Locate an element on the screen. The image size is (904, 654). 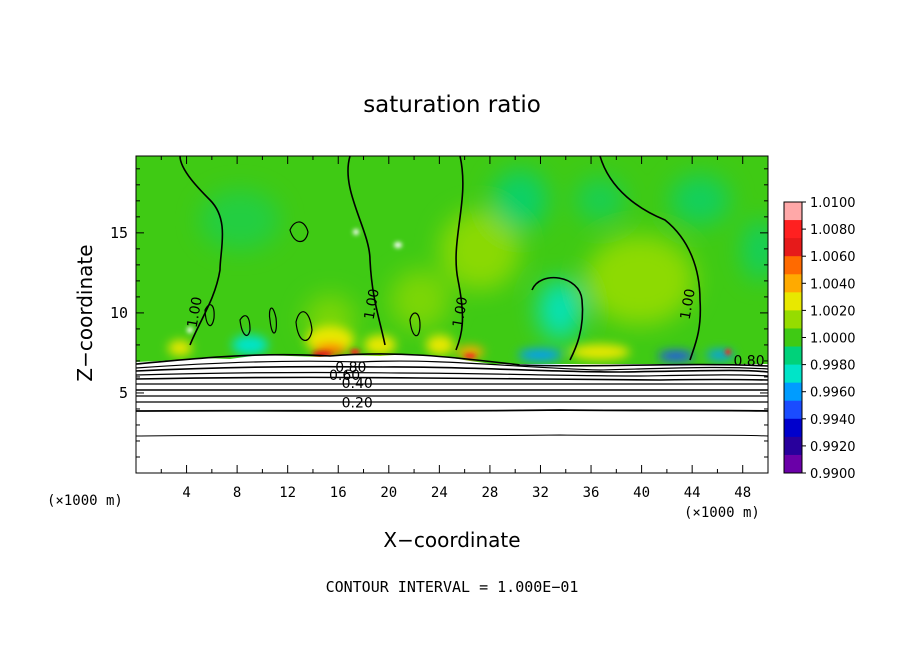
chart-title: saturation ratio is located at coordinates (452, 105).